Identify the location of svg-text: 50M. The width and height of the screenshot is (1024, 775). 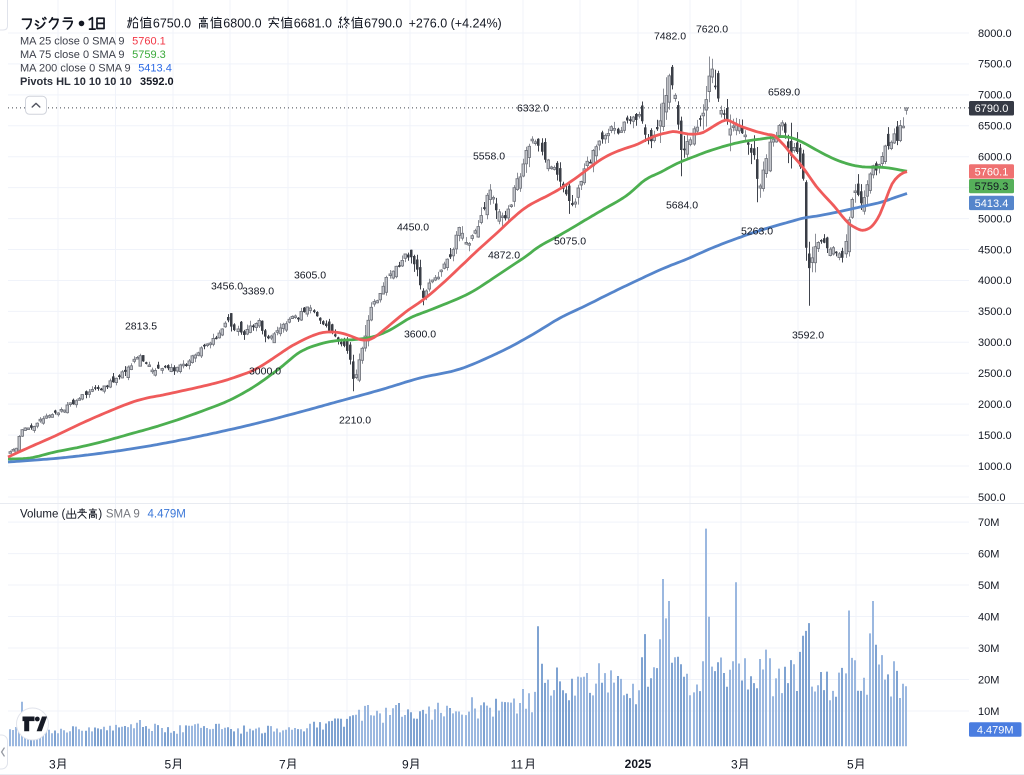
(988, 586).